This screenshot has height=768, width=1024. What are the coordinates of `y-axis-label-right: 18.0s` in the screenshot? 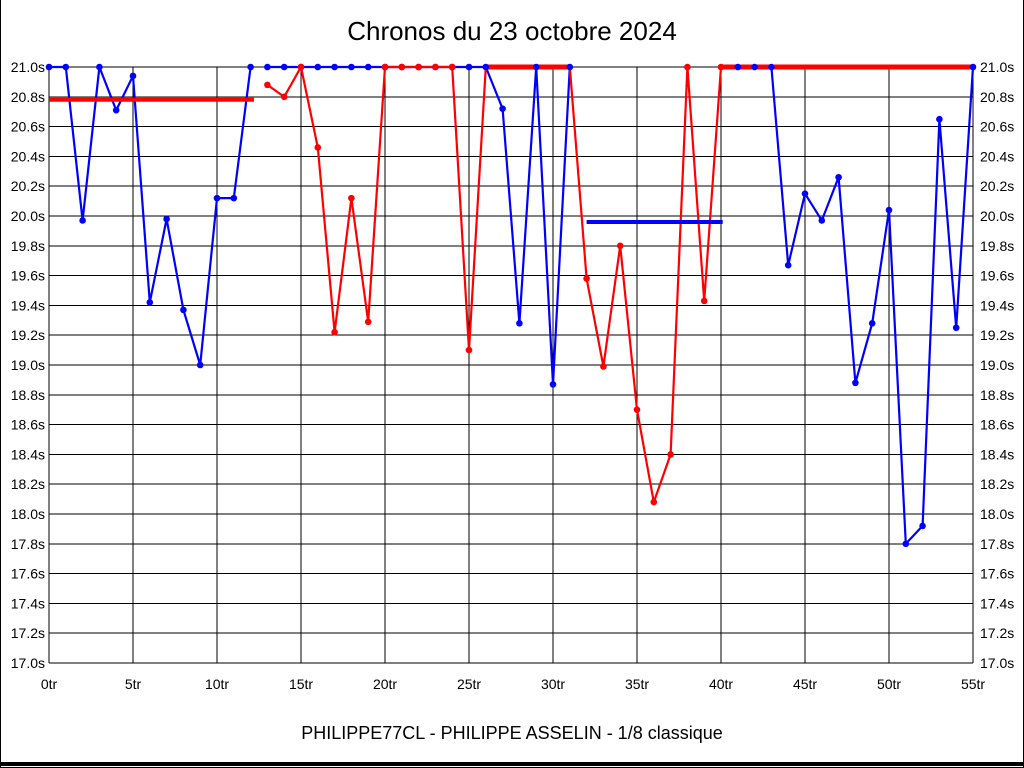 It's located at (997, 514).